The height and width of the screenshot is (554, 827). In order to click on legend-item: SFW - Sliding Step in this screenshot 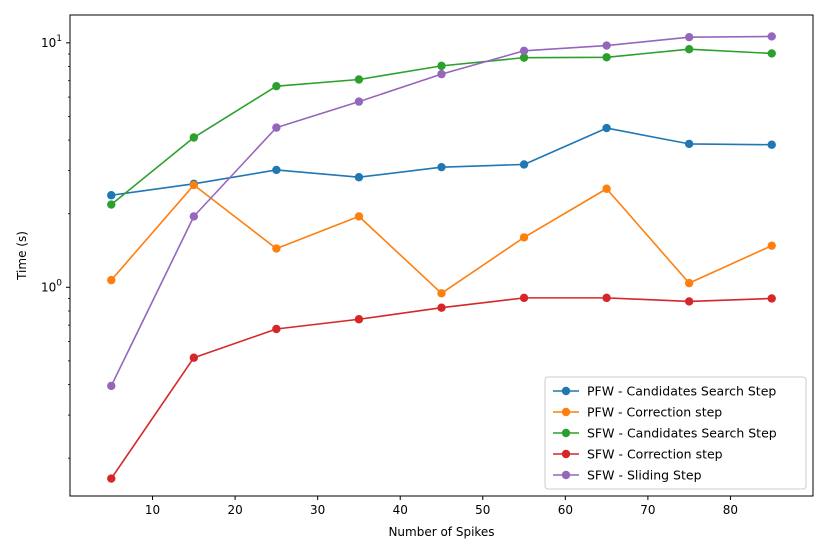, I will do `click(627, 475)`.